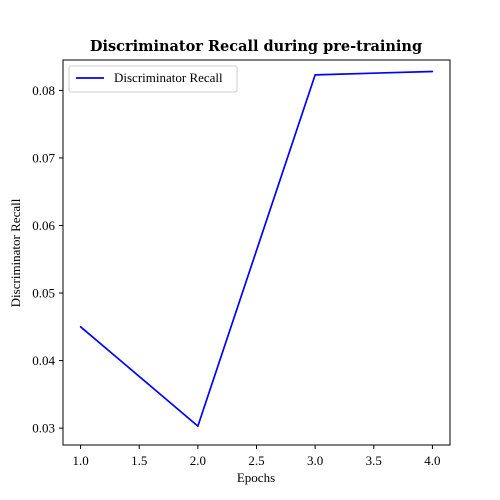 This screenshot has height=500, width=500. Describe the element at coordinates (198, 460) in the screenshot. I see `x-tick-label: 2.0` at that location.